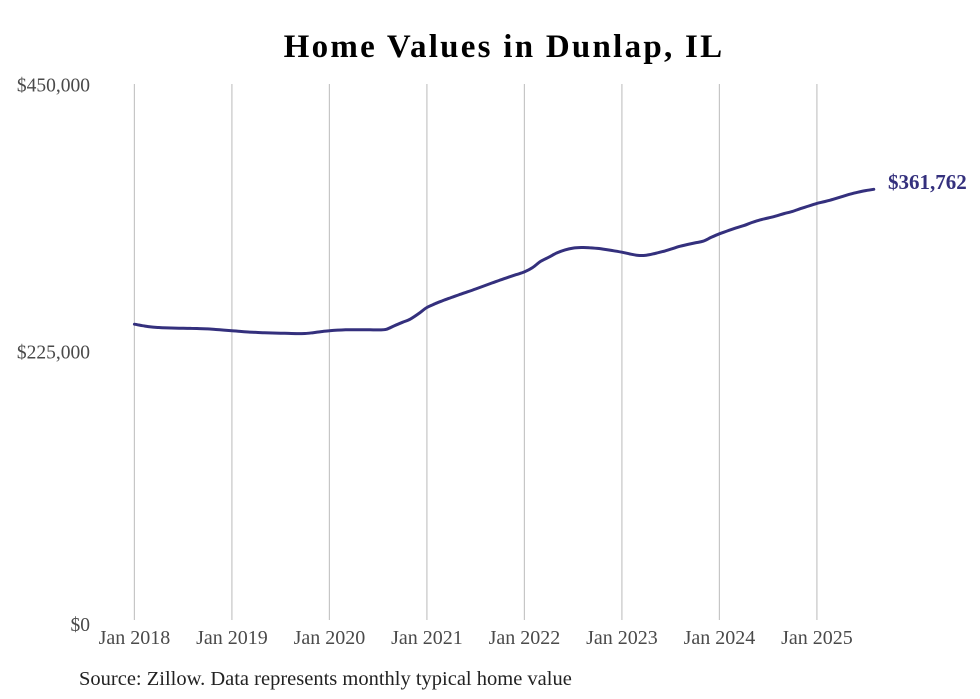  I want to click on svg-text: $361,762, so click(927, 182).